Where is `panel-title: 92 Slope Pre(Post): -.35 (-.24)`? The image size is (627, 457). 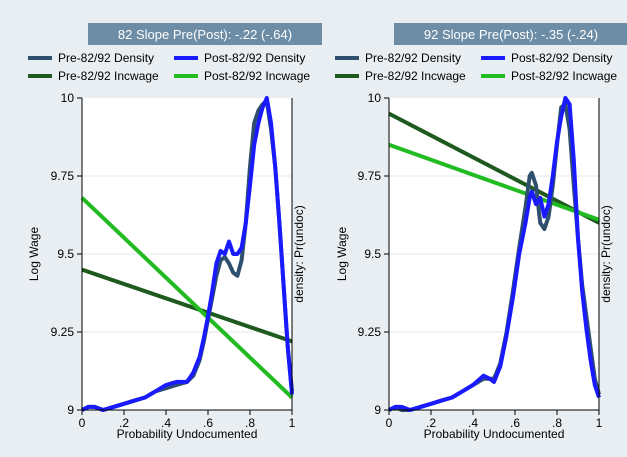
panel-title: 92 Slope Pre(Post): -.35 (-.24) is located at coordinates (511, 34).